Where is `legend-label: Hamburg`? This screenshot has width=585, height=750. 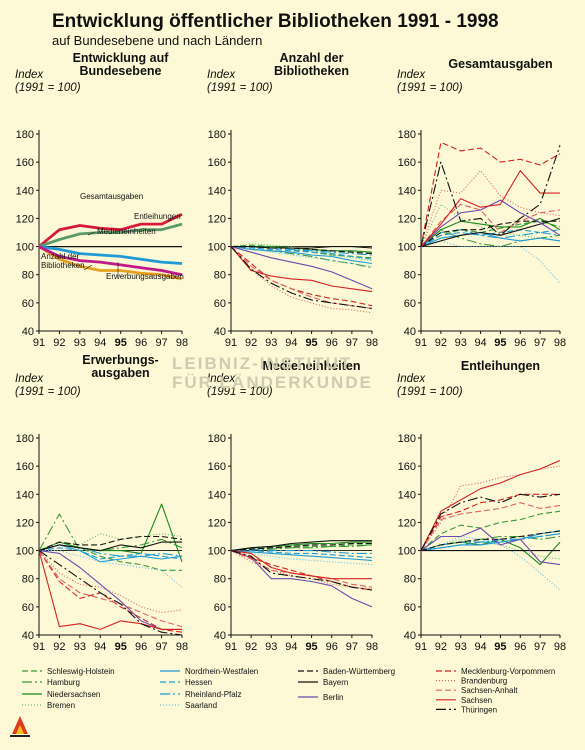 legend-label: Hamburg is located at coordinates (63, 682).